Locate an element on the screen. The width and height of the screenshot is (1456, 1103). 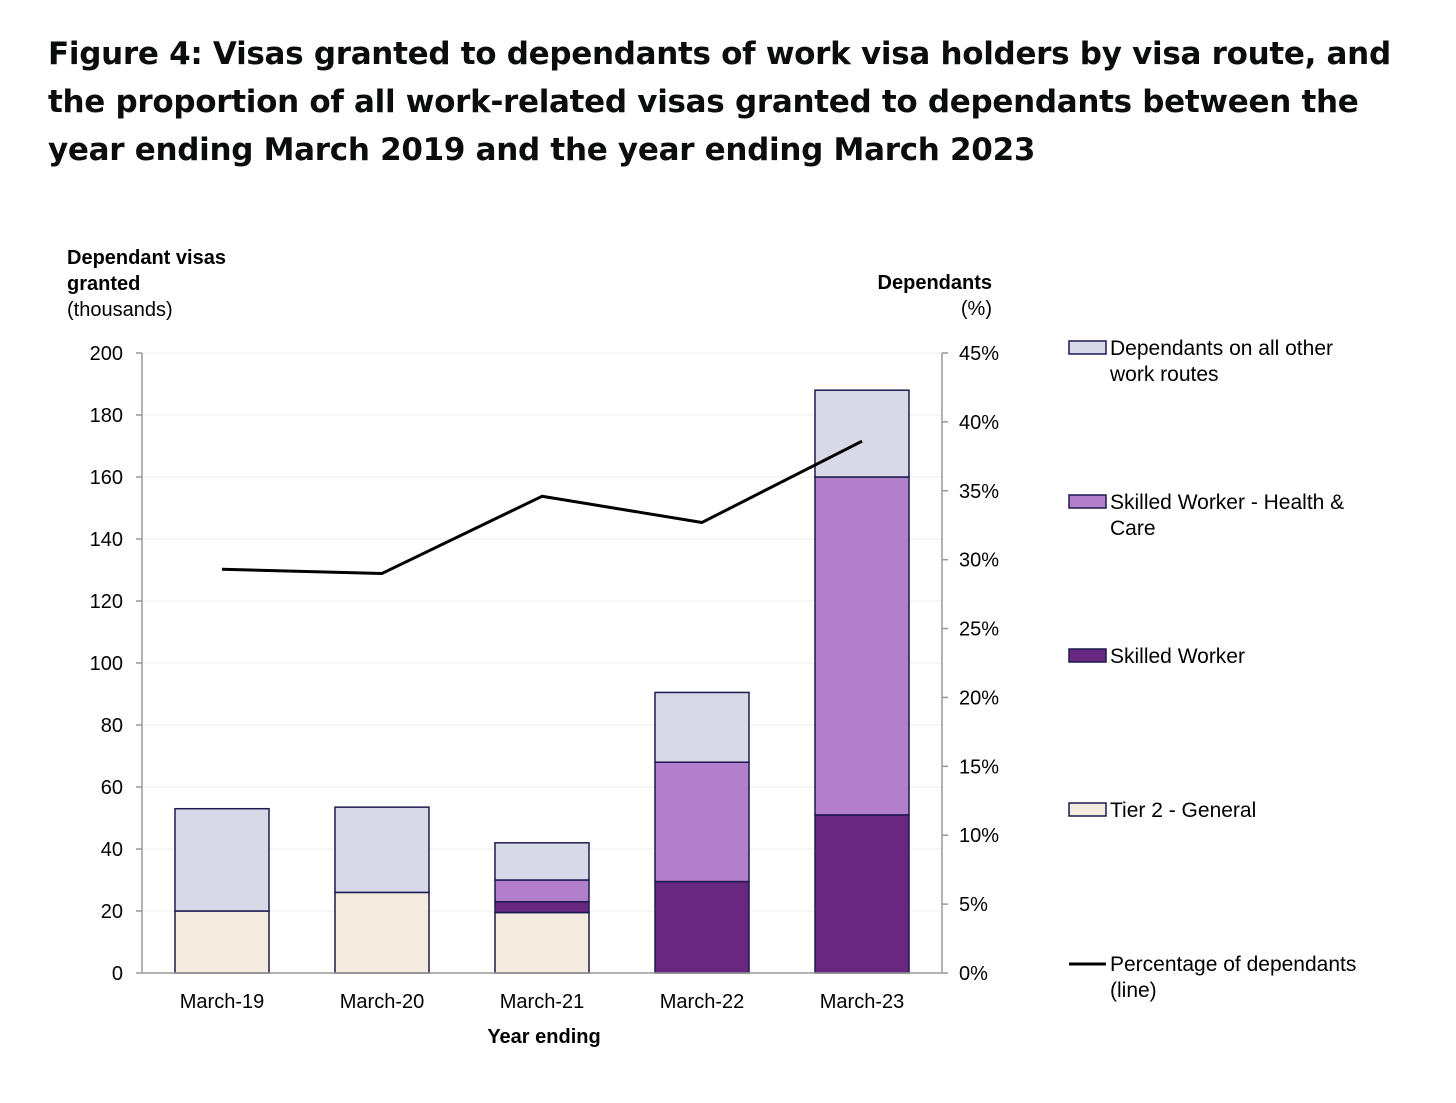
y-right-title-line1: Dependants is located at coordinates (935, 283).